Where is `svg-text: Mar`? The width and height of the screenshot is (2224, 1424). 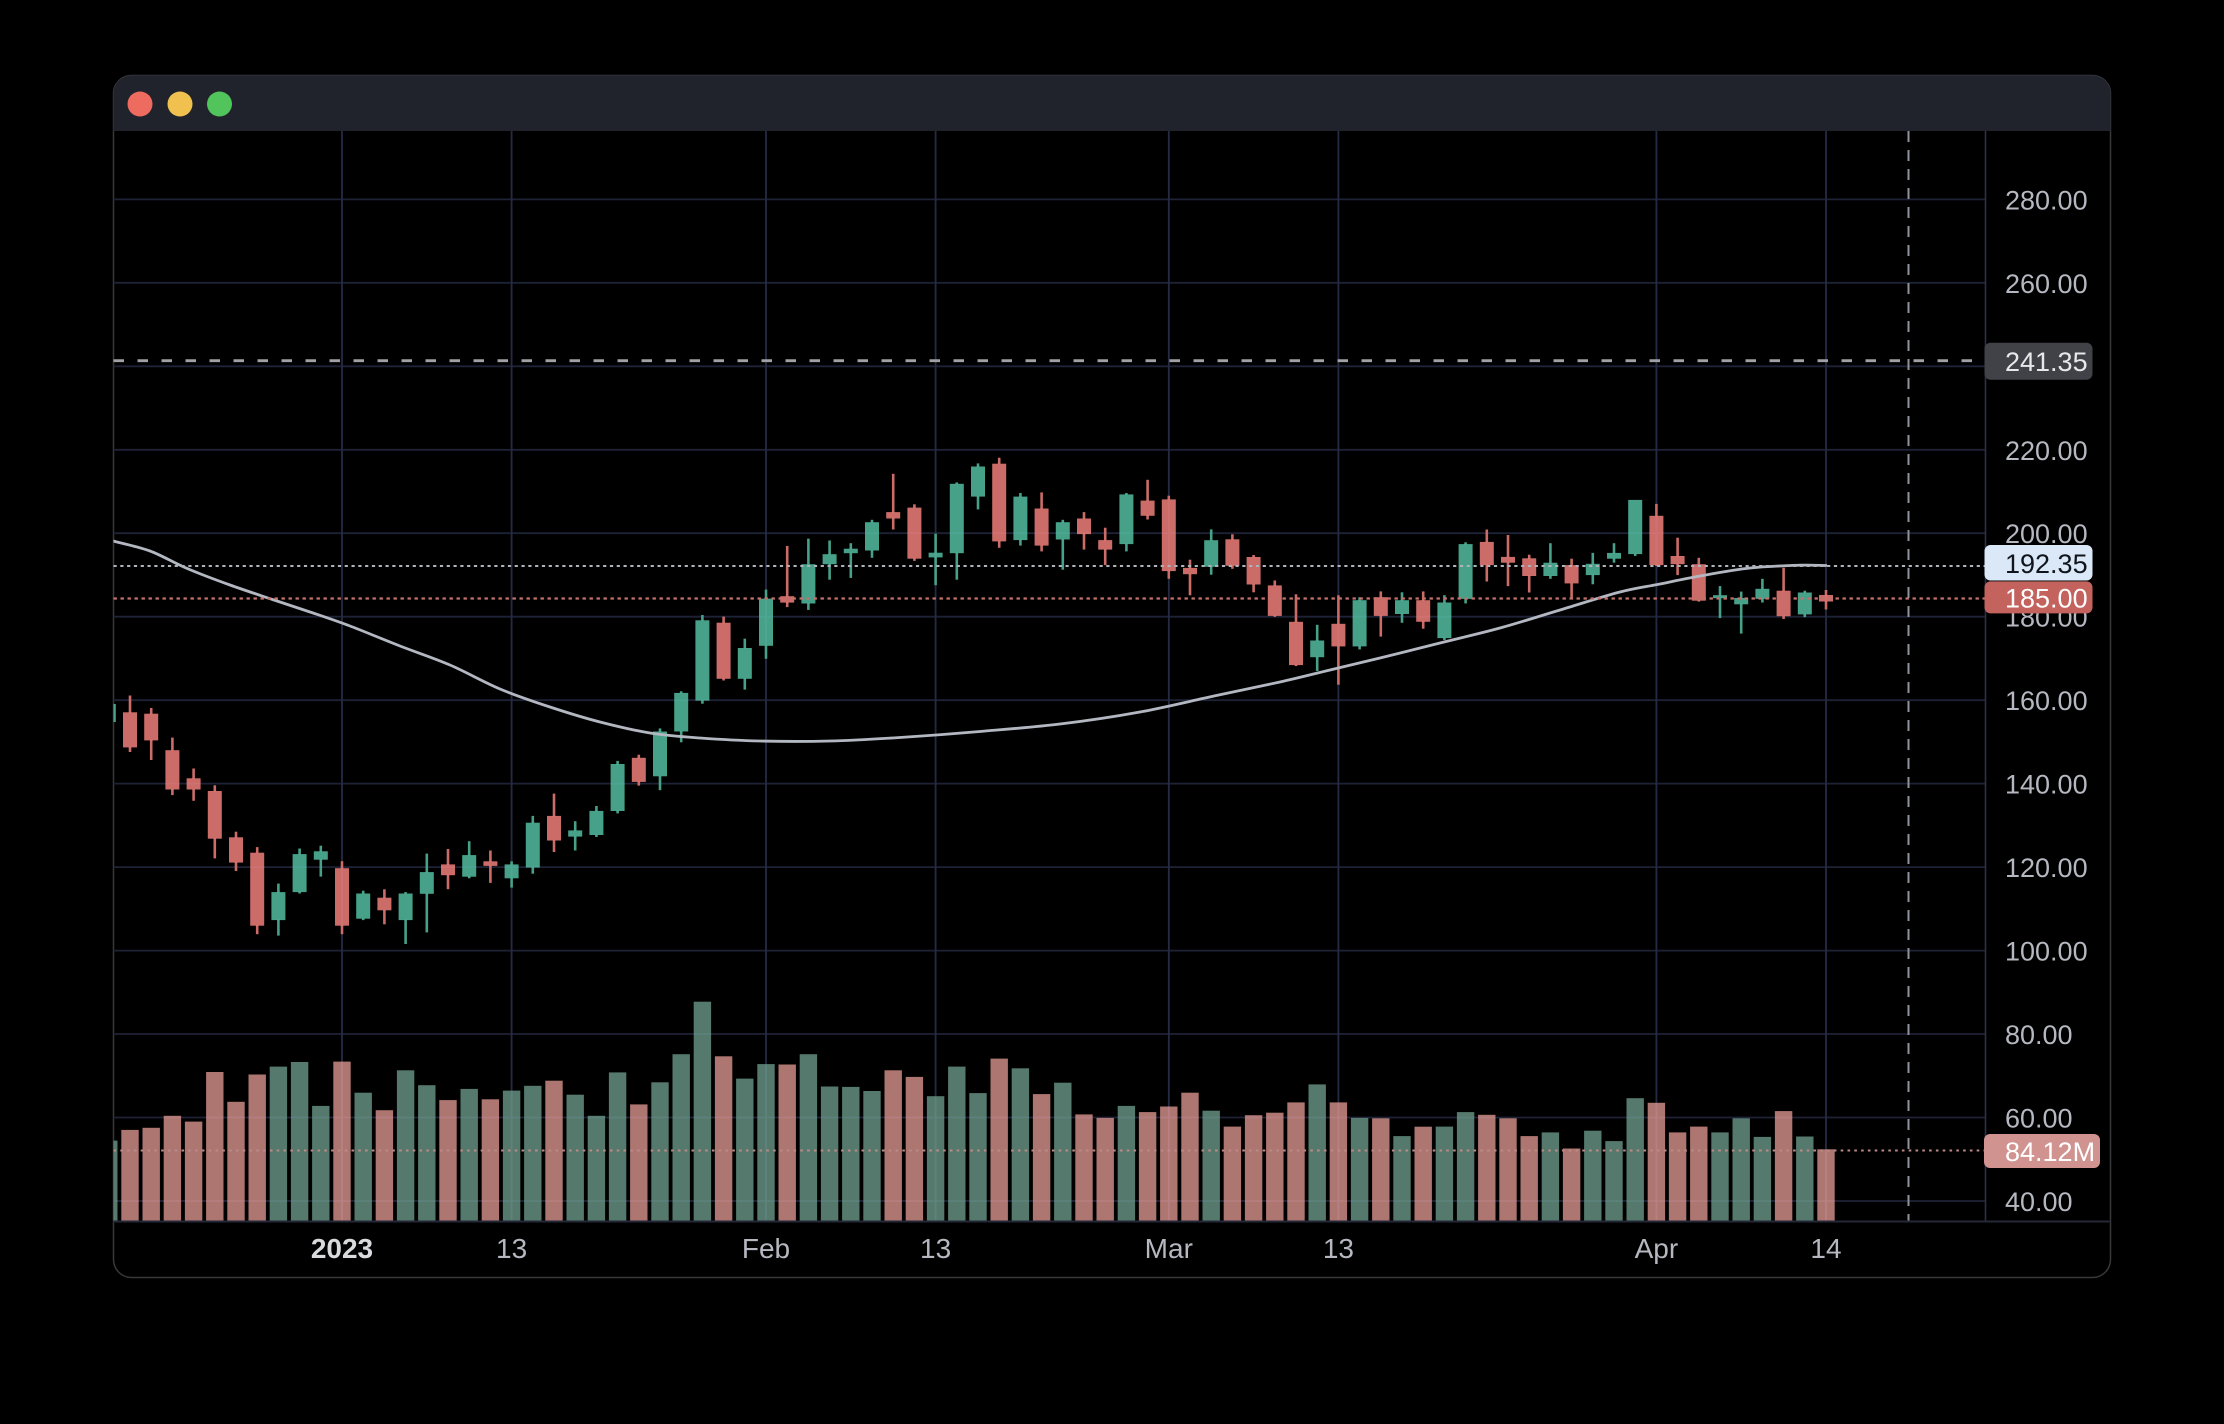 svg-text: Mar is located at coordinates (1169, 1248).